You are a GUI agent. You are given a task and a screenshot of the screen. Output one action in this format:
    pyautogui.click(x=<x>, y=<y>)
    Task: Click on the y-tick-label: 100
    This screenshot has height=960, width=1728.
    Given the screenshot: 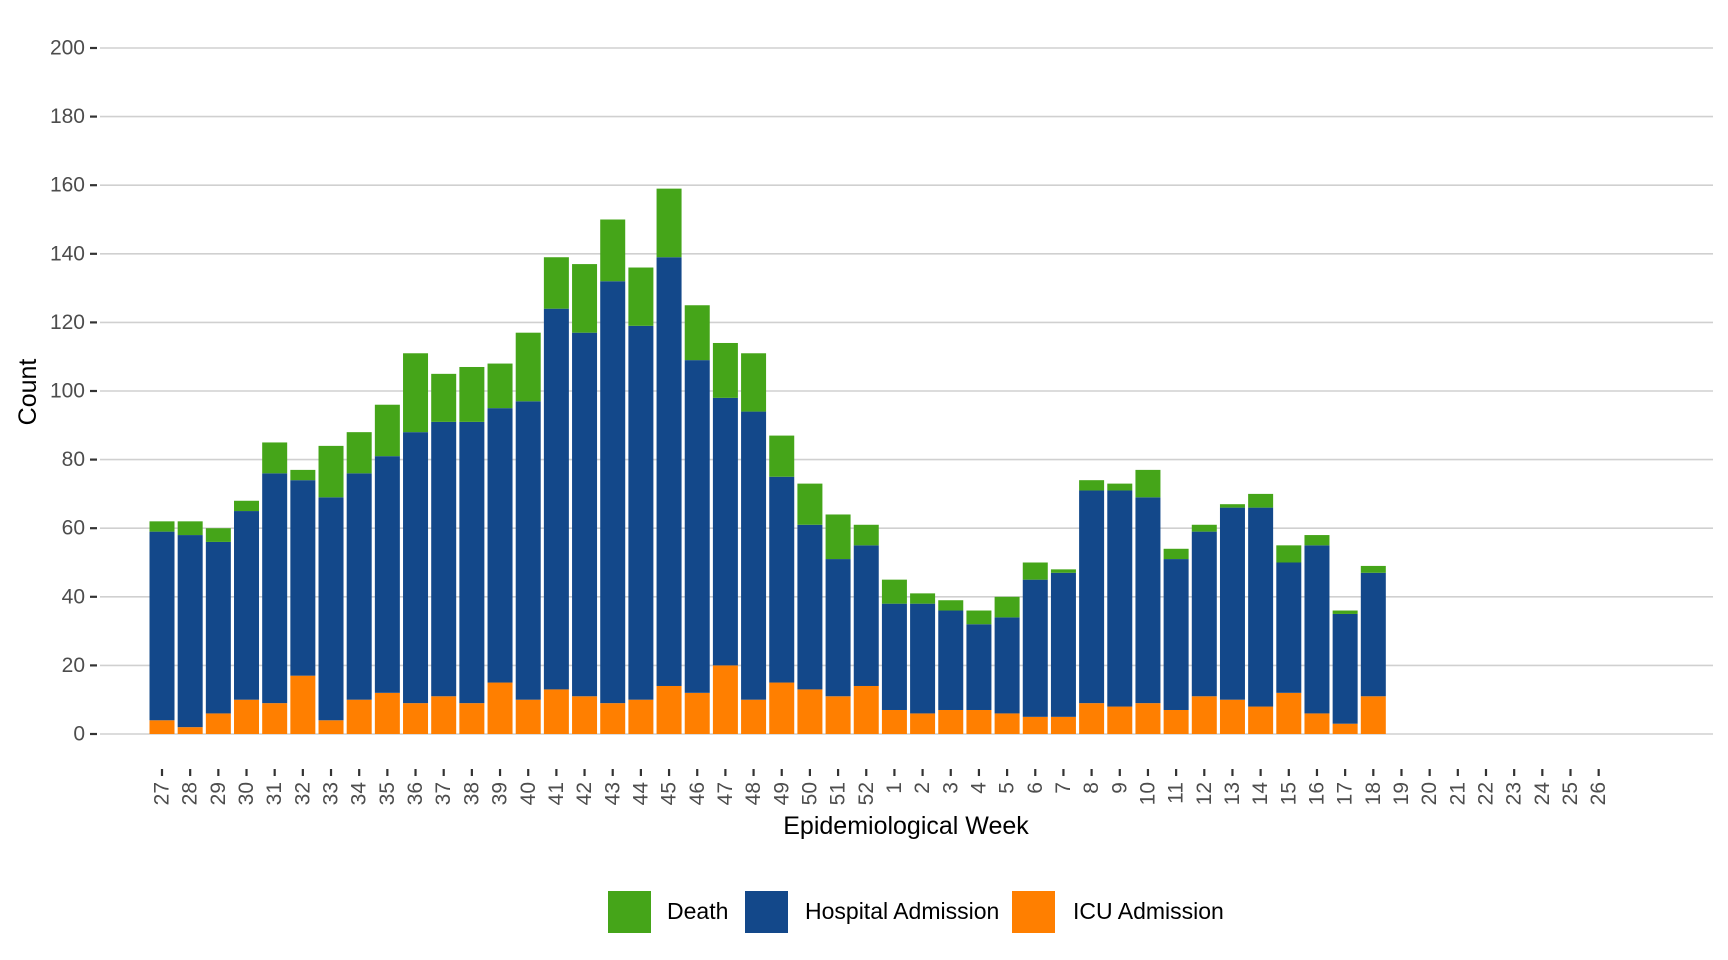 What is the action you would take?
    pyautogui.click(x=67, y=391)
    